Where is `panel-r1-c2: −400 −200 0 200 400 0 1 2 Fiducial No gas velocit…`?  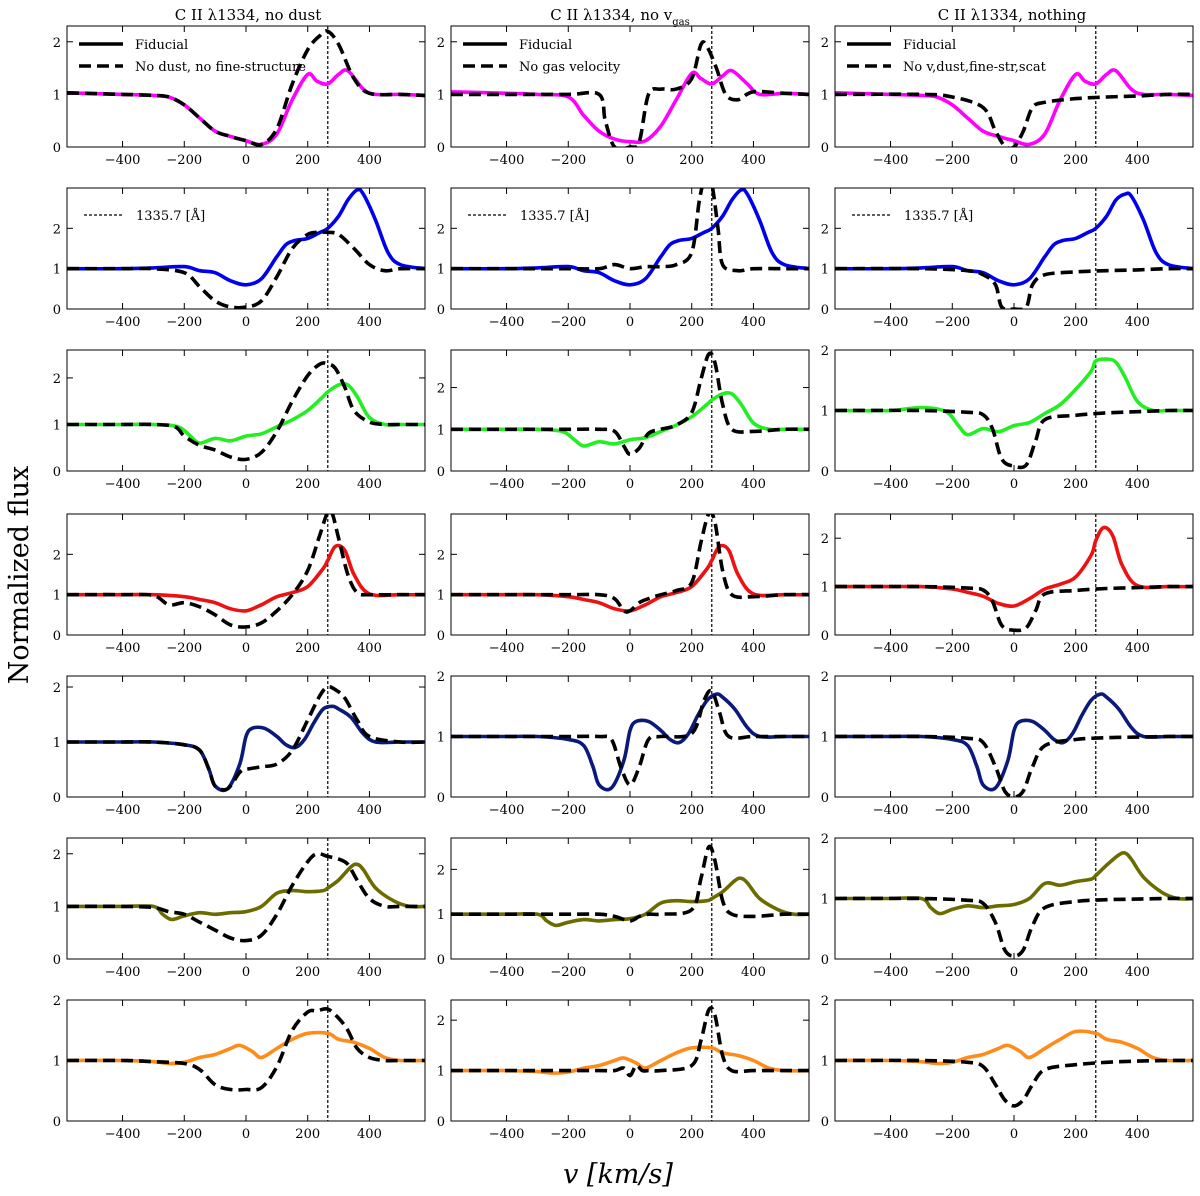 panel-r1-c2: −400 −200 0 200 400 0 1 2 Fiducial No gas velocit… is located at coordinates (623, 96).